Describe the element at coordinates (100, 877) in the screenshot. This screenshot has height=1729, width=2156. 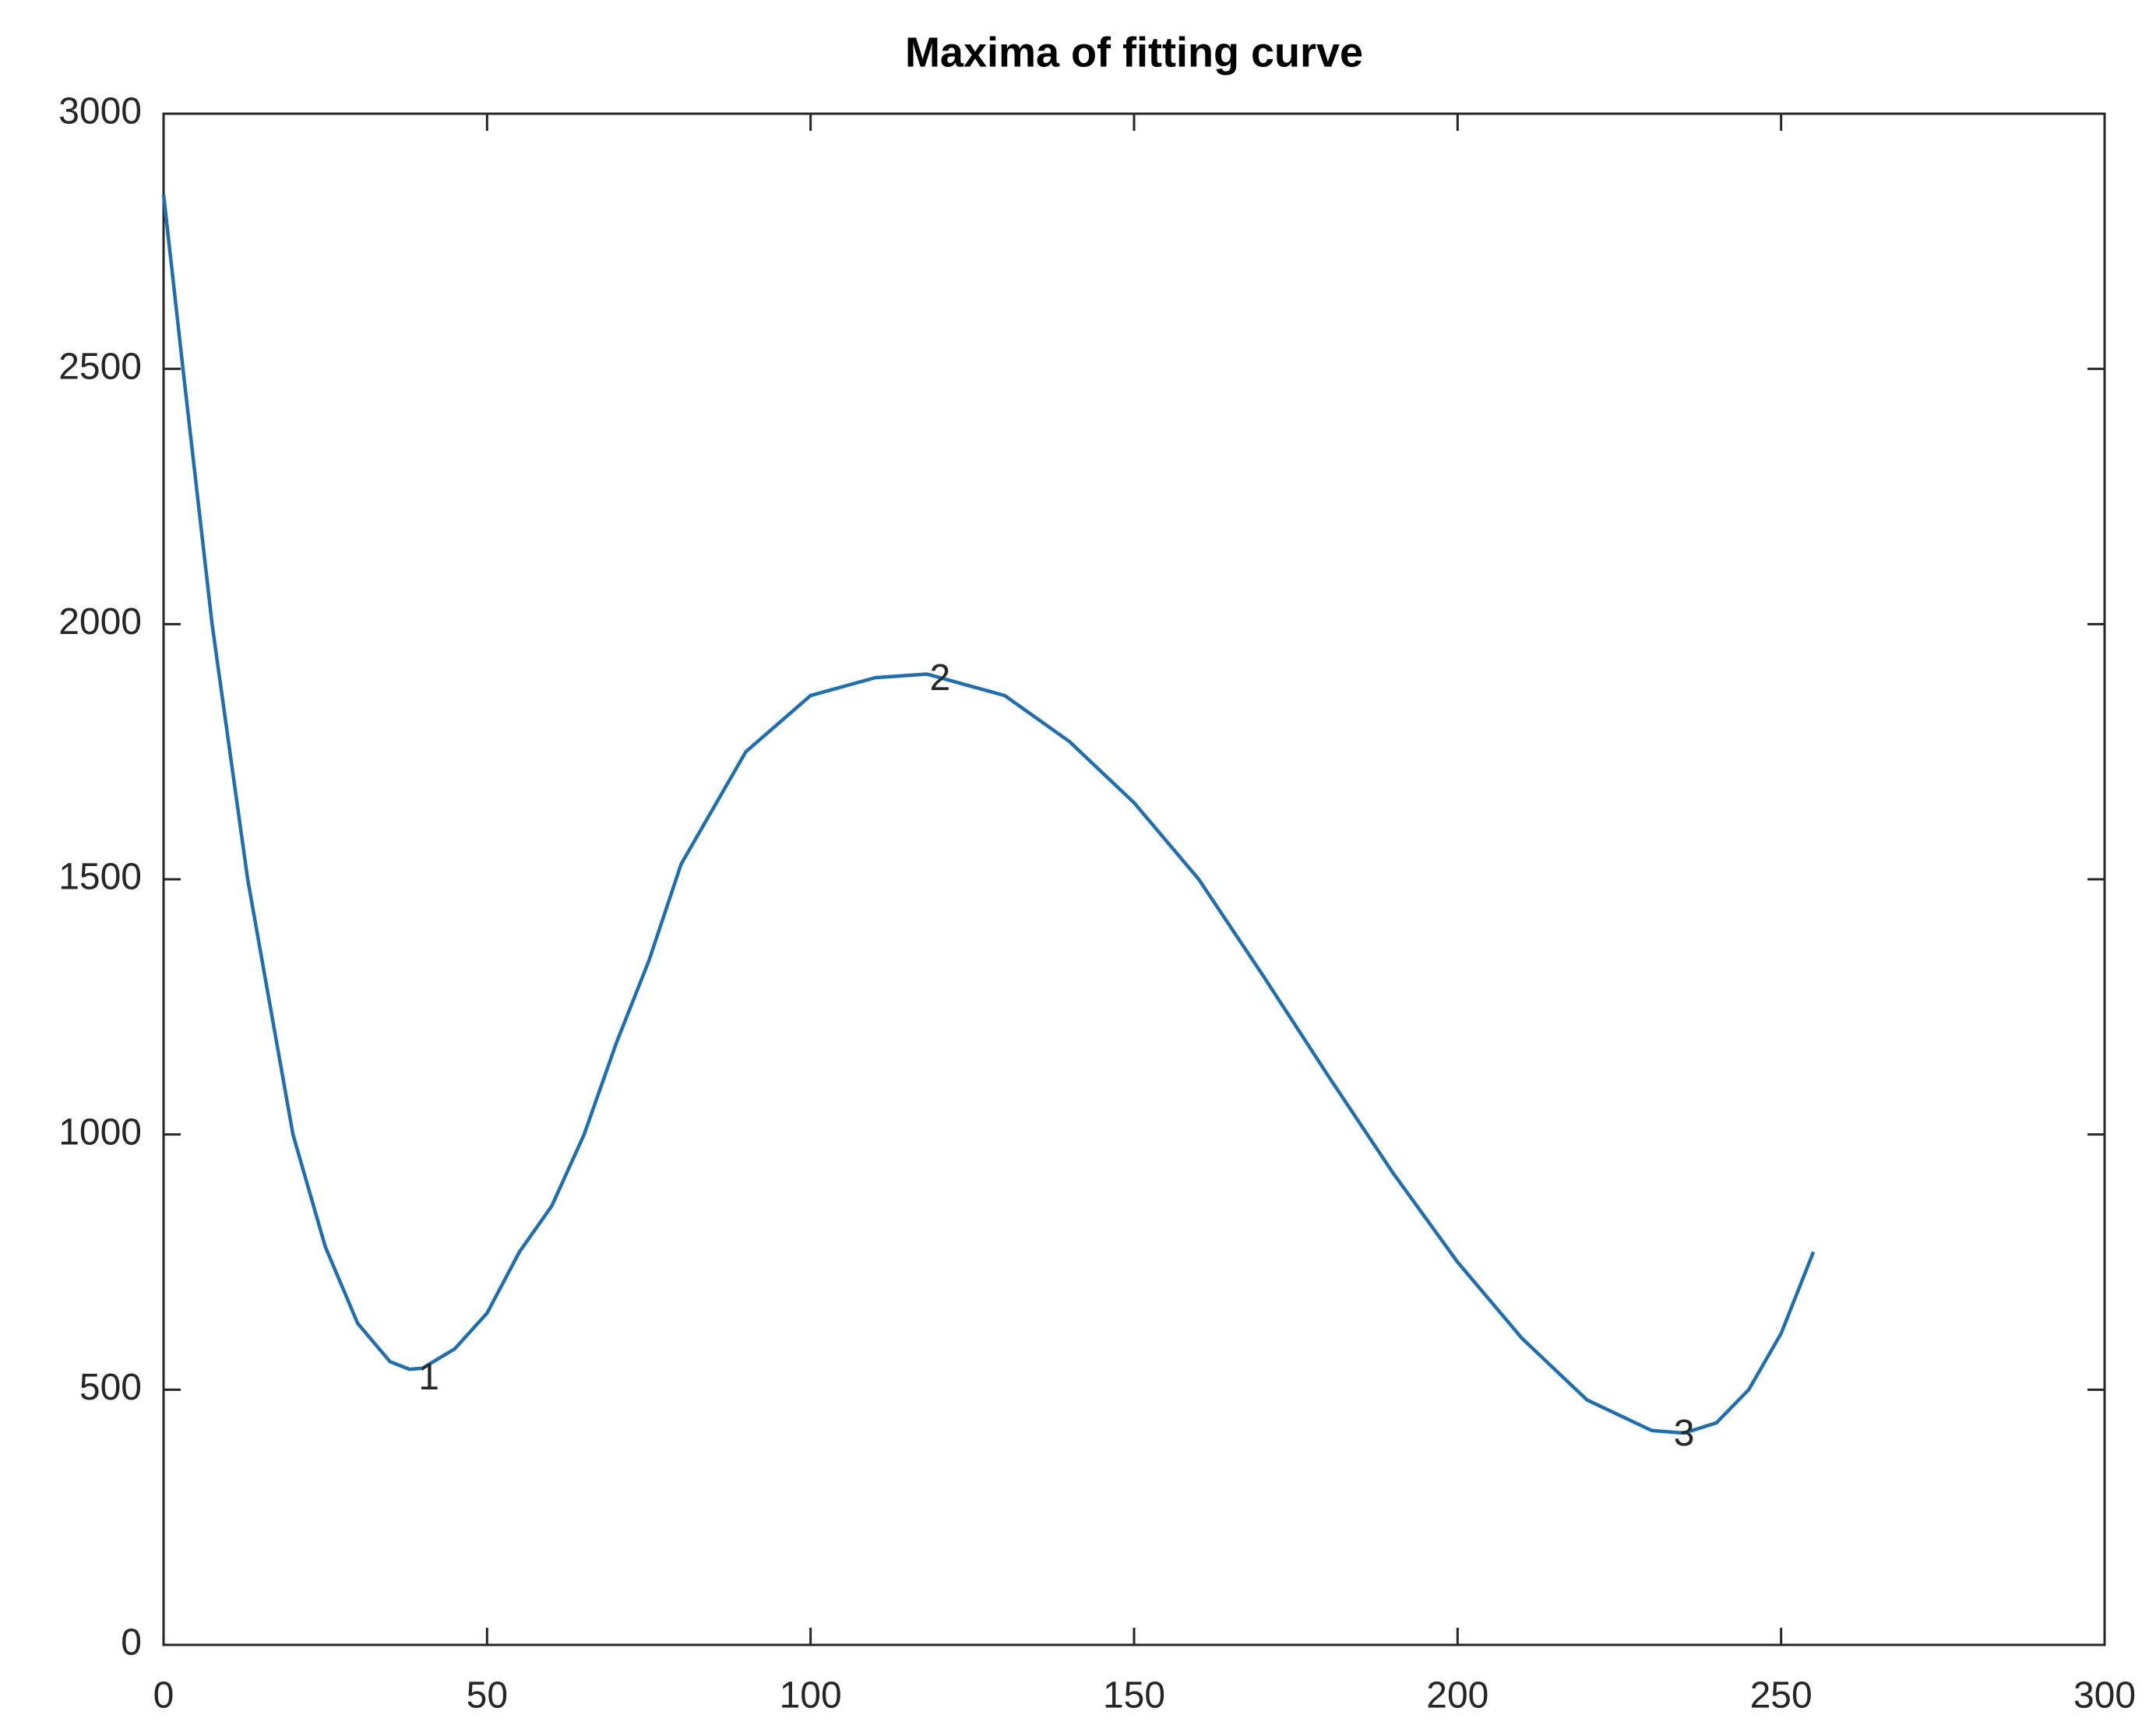
I see `y-tick-label: 1500` at that location.